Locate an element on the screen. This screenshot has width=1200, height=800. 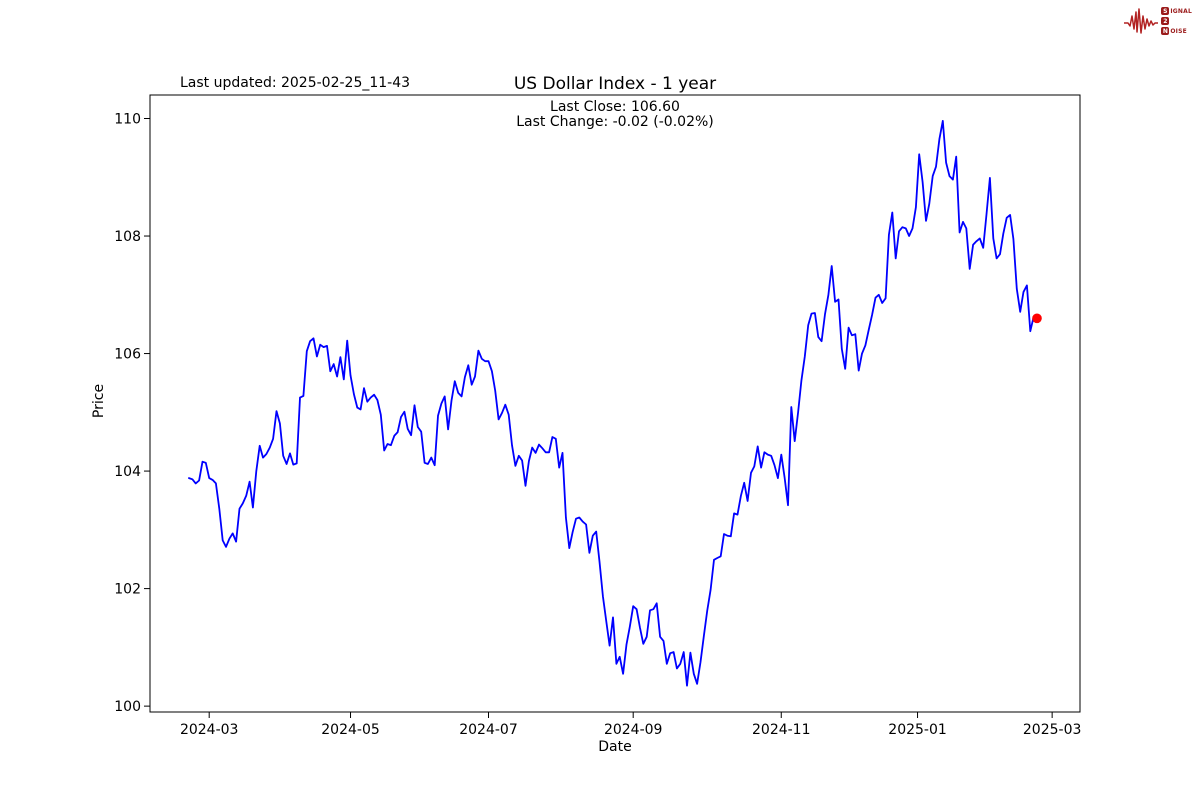
y-tick-label: 104 is located at coordinates (127, 472).